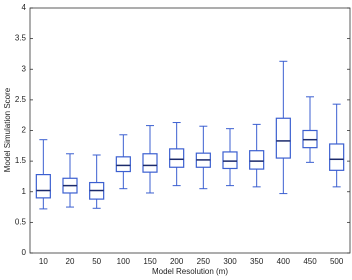 The height and width of the screenshot is (280, 352). Describe the element at coordinates (21, 99) in the screenshot. I see `y-tick-label: 2.5` at that location.